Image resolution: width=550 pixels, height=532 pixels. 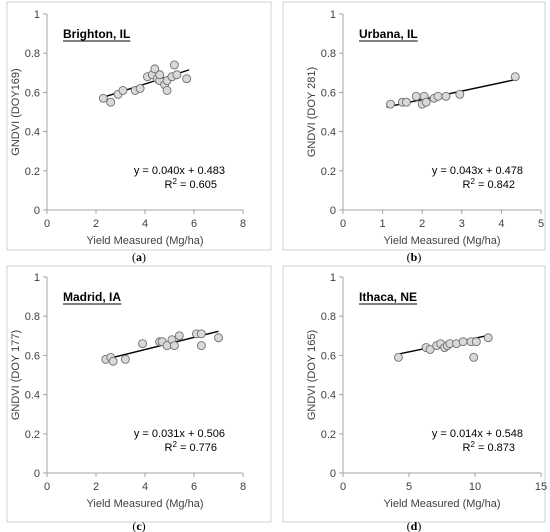 I want to click on site-title: Madrid, IA, so click(x=92, y=297).